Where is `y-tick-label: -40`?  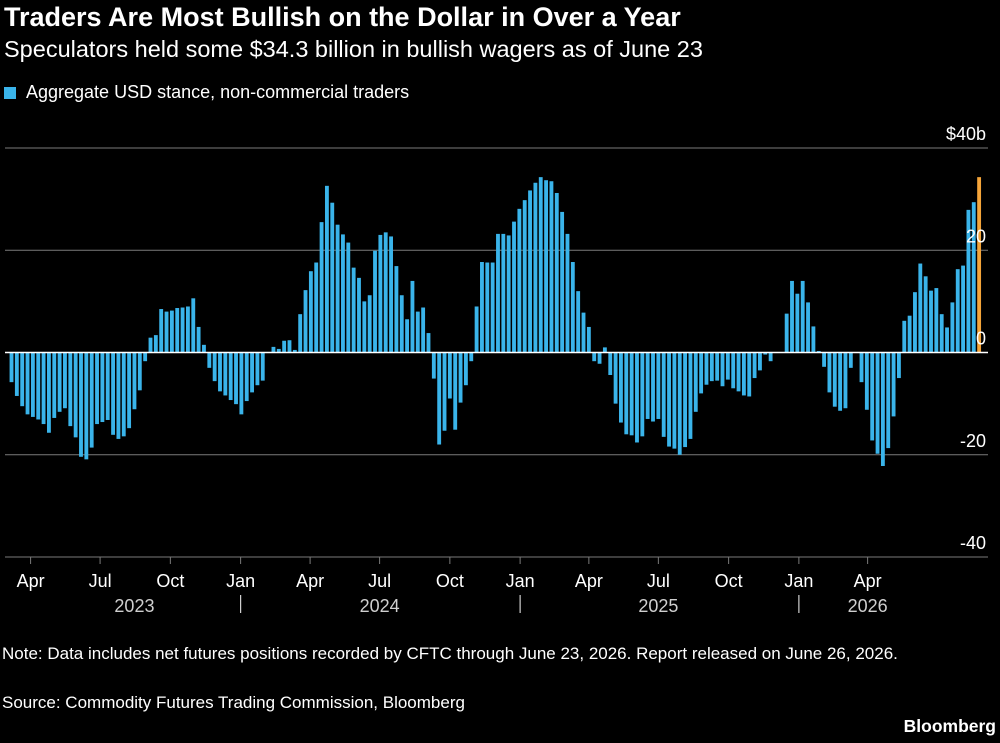
y-tick-label: -40 is located at coordinates (973, 543).